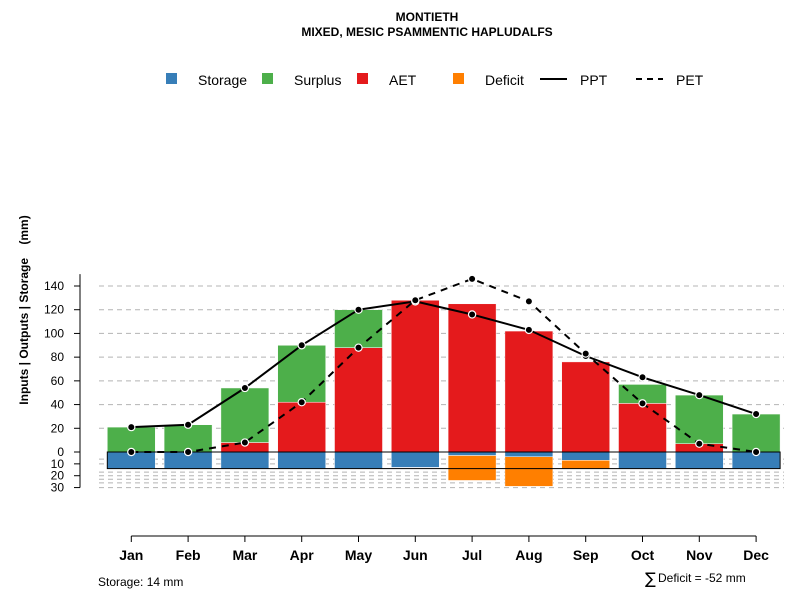  Describe the element at coordinates (188, 555) in the screenshot. I see `x-tick-label: Feb` at that location.